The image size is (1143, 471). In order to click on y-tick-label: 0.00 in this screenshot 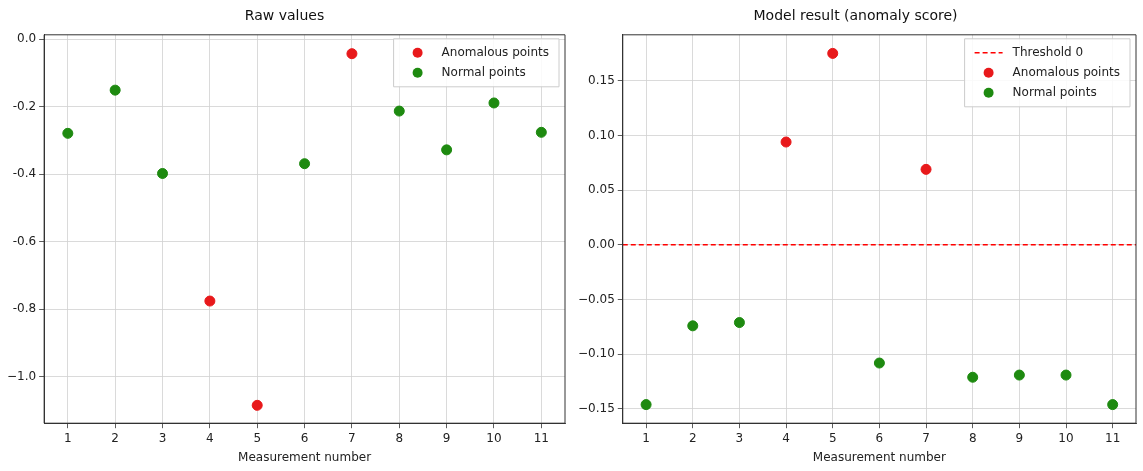, I will do `click(601, 243)`.